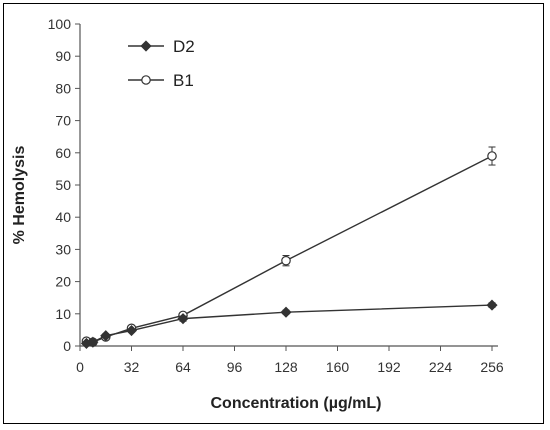 The height and width of the screenshot is (430, 550). I want to click on y-tick-label: 10, so click(63, 314).